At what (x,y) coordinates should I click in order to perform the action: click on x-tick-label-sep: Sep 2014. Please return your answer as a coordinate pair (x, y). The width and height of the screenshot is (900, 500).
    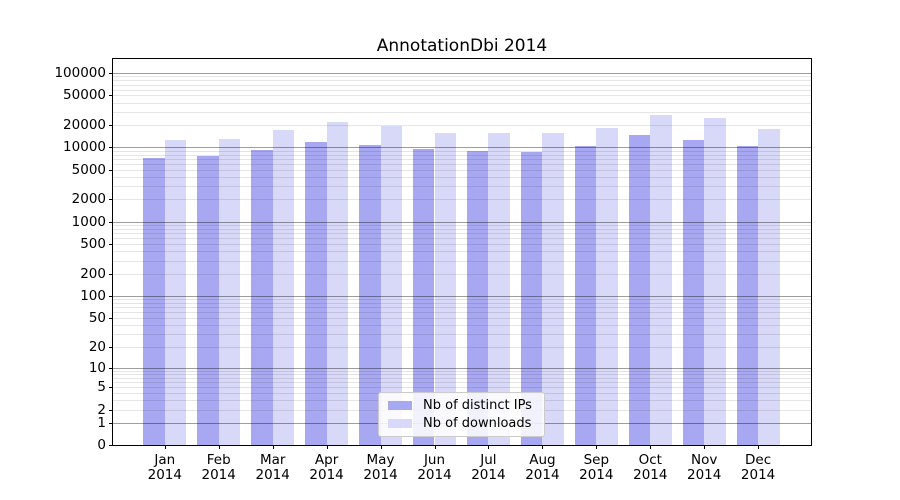
    Looking at the image, I should click on (596, 467).